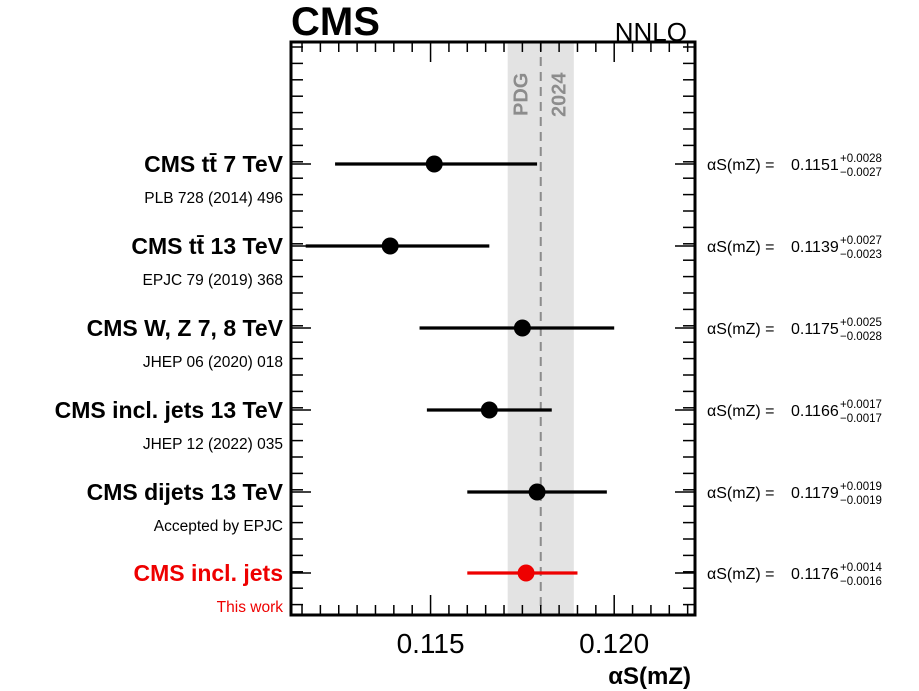 The image size is (919, 691). I want to click on result-uncertainty-down: −0.0028, so click(861, 337).